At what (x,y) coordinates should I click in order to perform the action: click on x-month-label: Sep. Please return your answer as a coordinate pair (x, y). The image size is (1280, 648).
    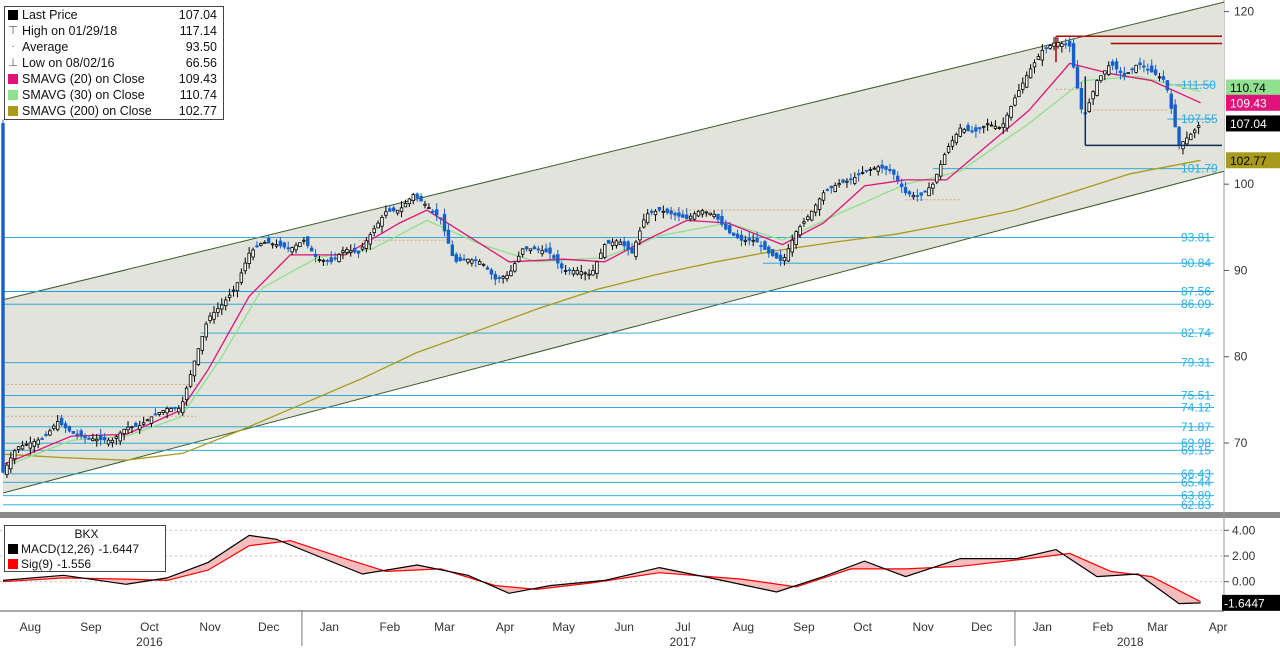
    Looking at the image, I should click on (804, 627).